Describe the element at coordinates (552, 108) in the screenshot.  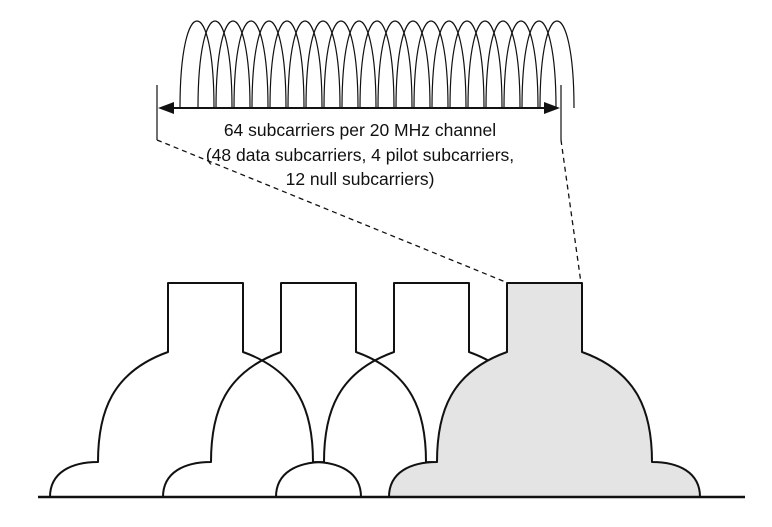
I see `arrowhead-right` at that location.